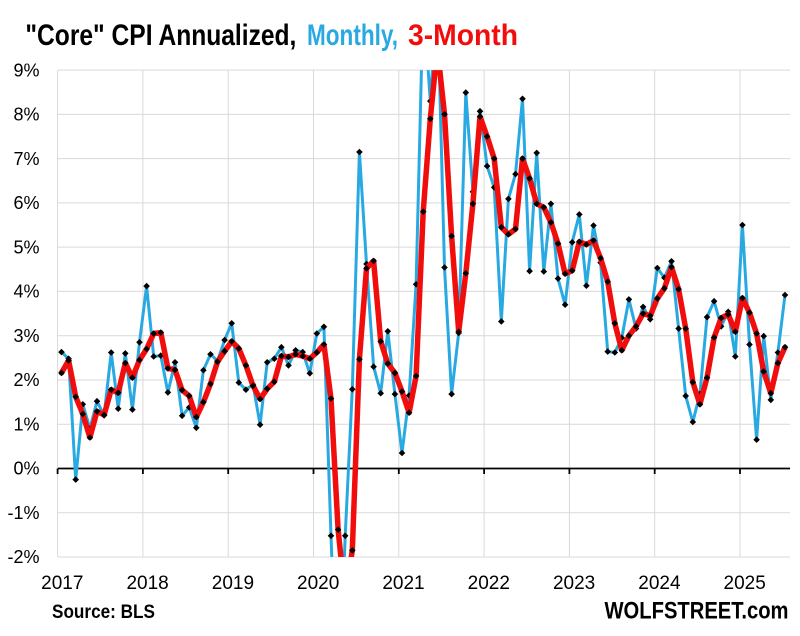 This screenshot has height=636, width=800. Describe the element at coordinates (318, 583) in the screenshot. I see `svg-text: 2020` at that location.